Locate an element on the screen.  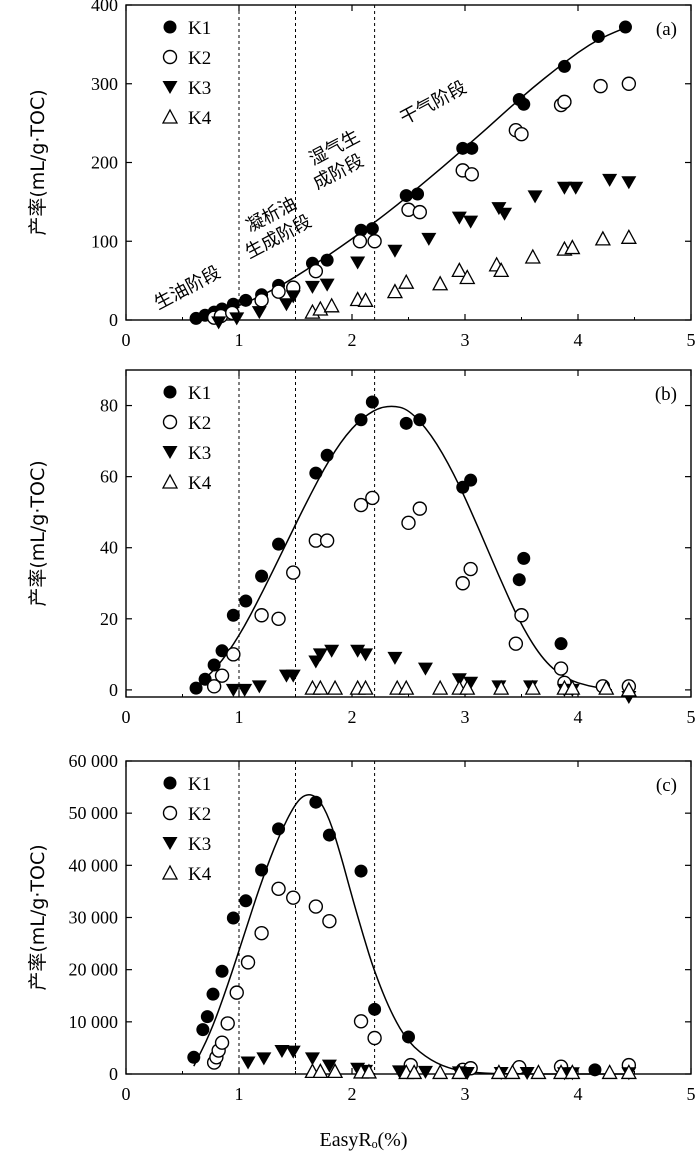
x-axis-title: EasyRₒ(%) is located at coordinates (364, 1140).